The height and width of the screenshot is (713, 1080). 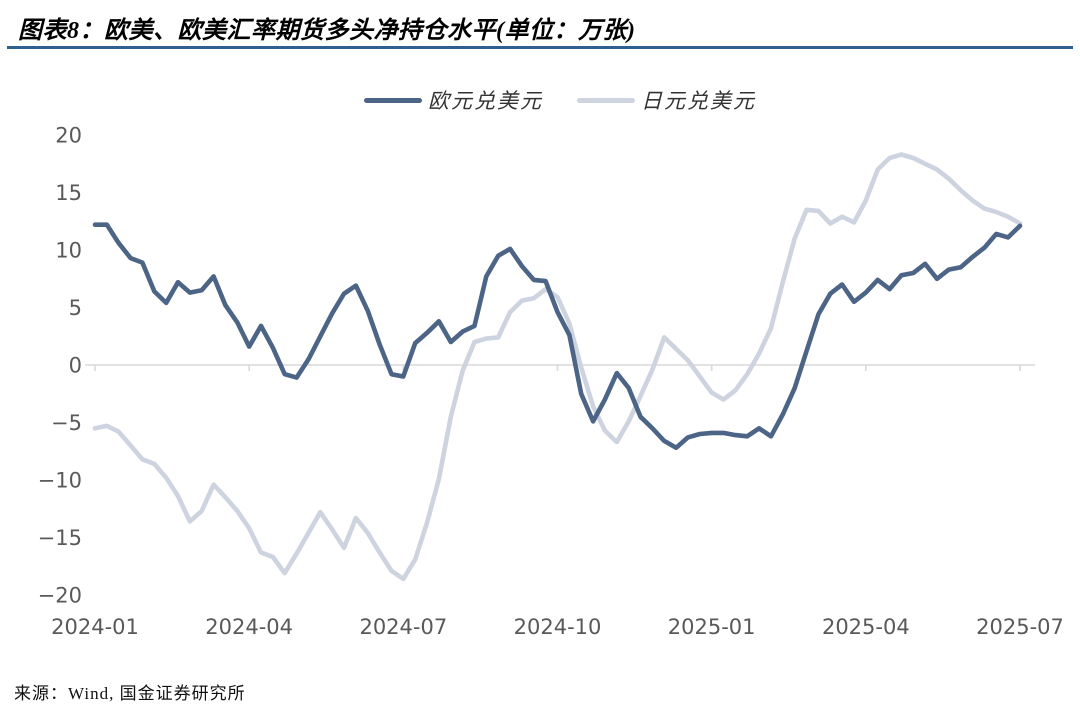 What do you see at coordinates (712, 627) in the screenshot?
I see `x-axis-label: 2025-01` at bounding box center [712, 627].